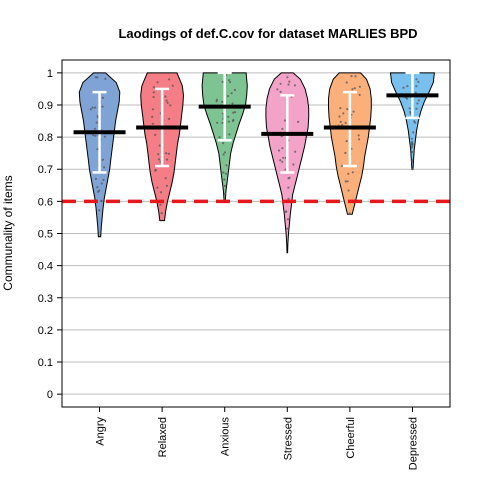 Image resolution: width=480 pixels, height=480 pixels. What do you see at coordinates (45, 106) in the screenshot?
I see `y-tick-label: 0.9` at bounding box center [45, 106].